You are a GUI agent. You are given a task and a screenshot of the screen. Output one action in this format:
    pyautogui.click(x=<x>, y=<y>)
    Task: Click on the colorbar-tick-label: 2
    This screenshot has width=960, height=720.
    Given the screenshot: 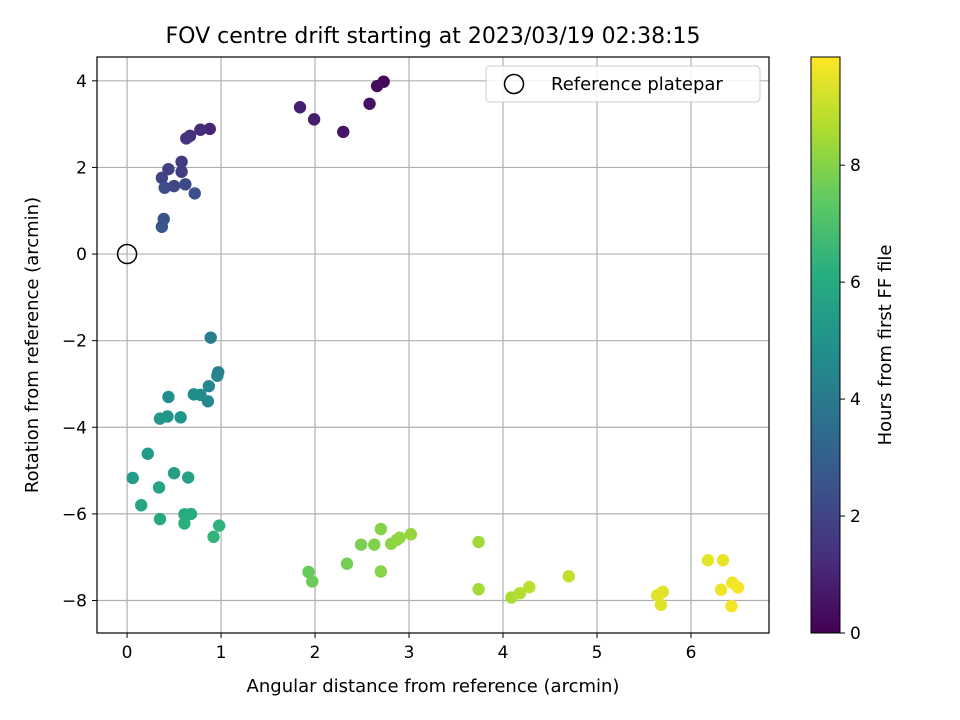 What is the action you would take?
    pyautogui.click(x=855, y=517)
    